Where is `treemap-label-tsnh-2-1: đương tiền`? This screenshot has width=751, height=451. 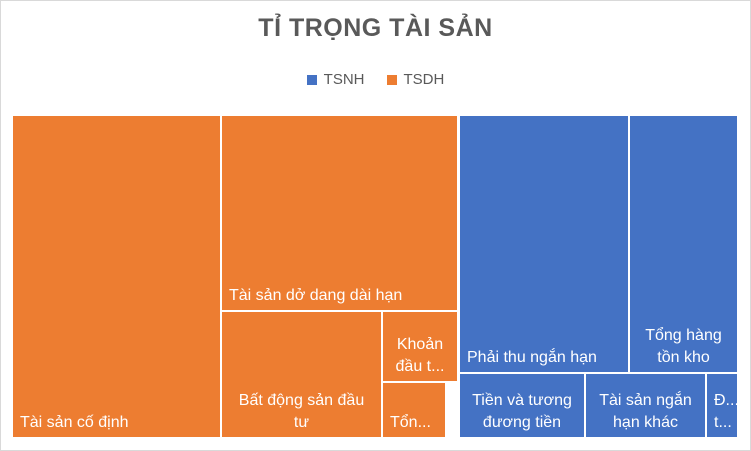 treemap-label-tsnh-2-1: đương tiền is located at coordinates (522, 422).